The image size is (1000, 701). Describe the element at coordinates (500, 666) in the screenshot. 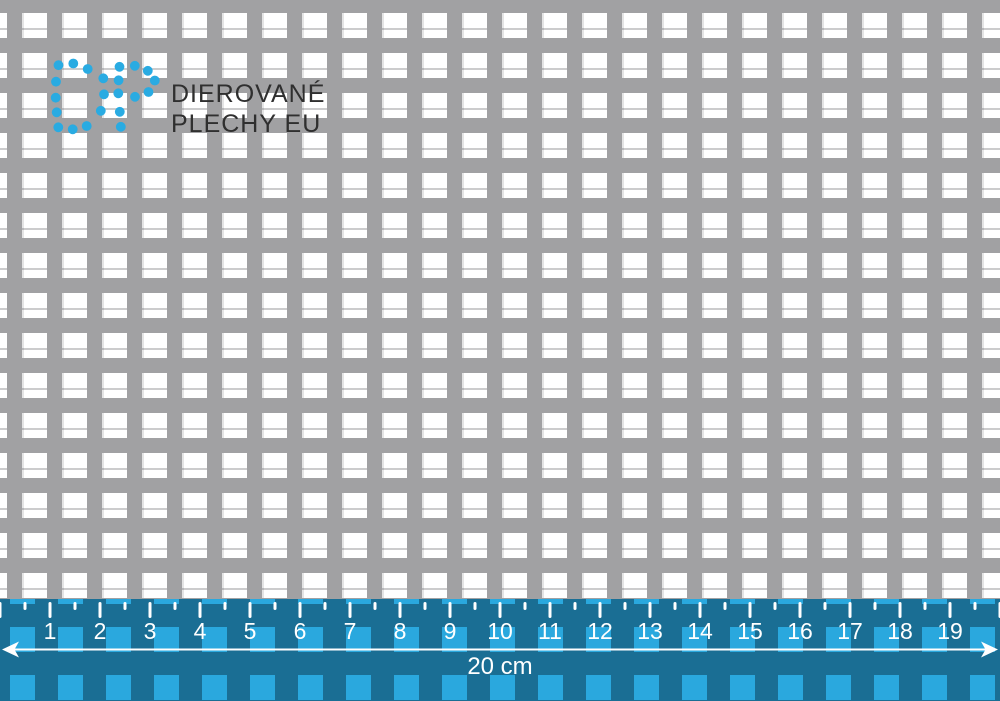

I see `total-width-label: 20 cm` at that location.